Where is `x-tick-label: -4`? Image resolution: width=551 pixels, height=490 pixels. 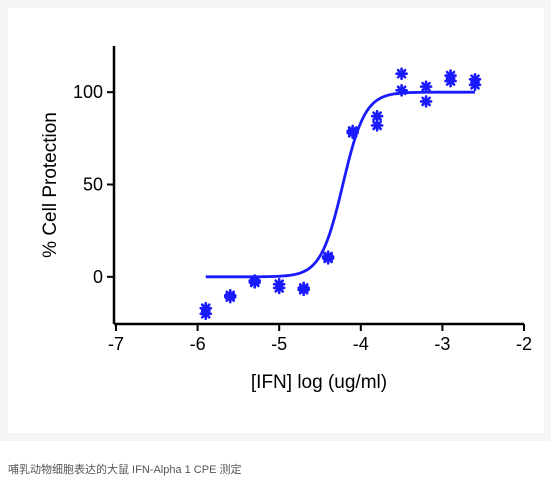
x-tick-label: -4 is located at coordinates (361, 344).